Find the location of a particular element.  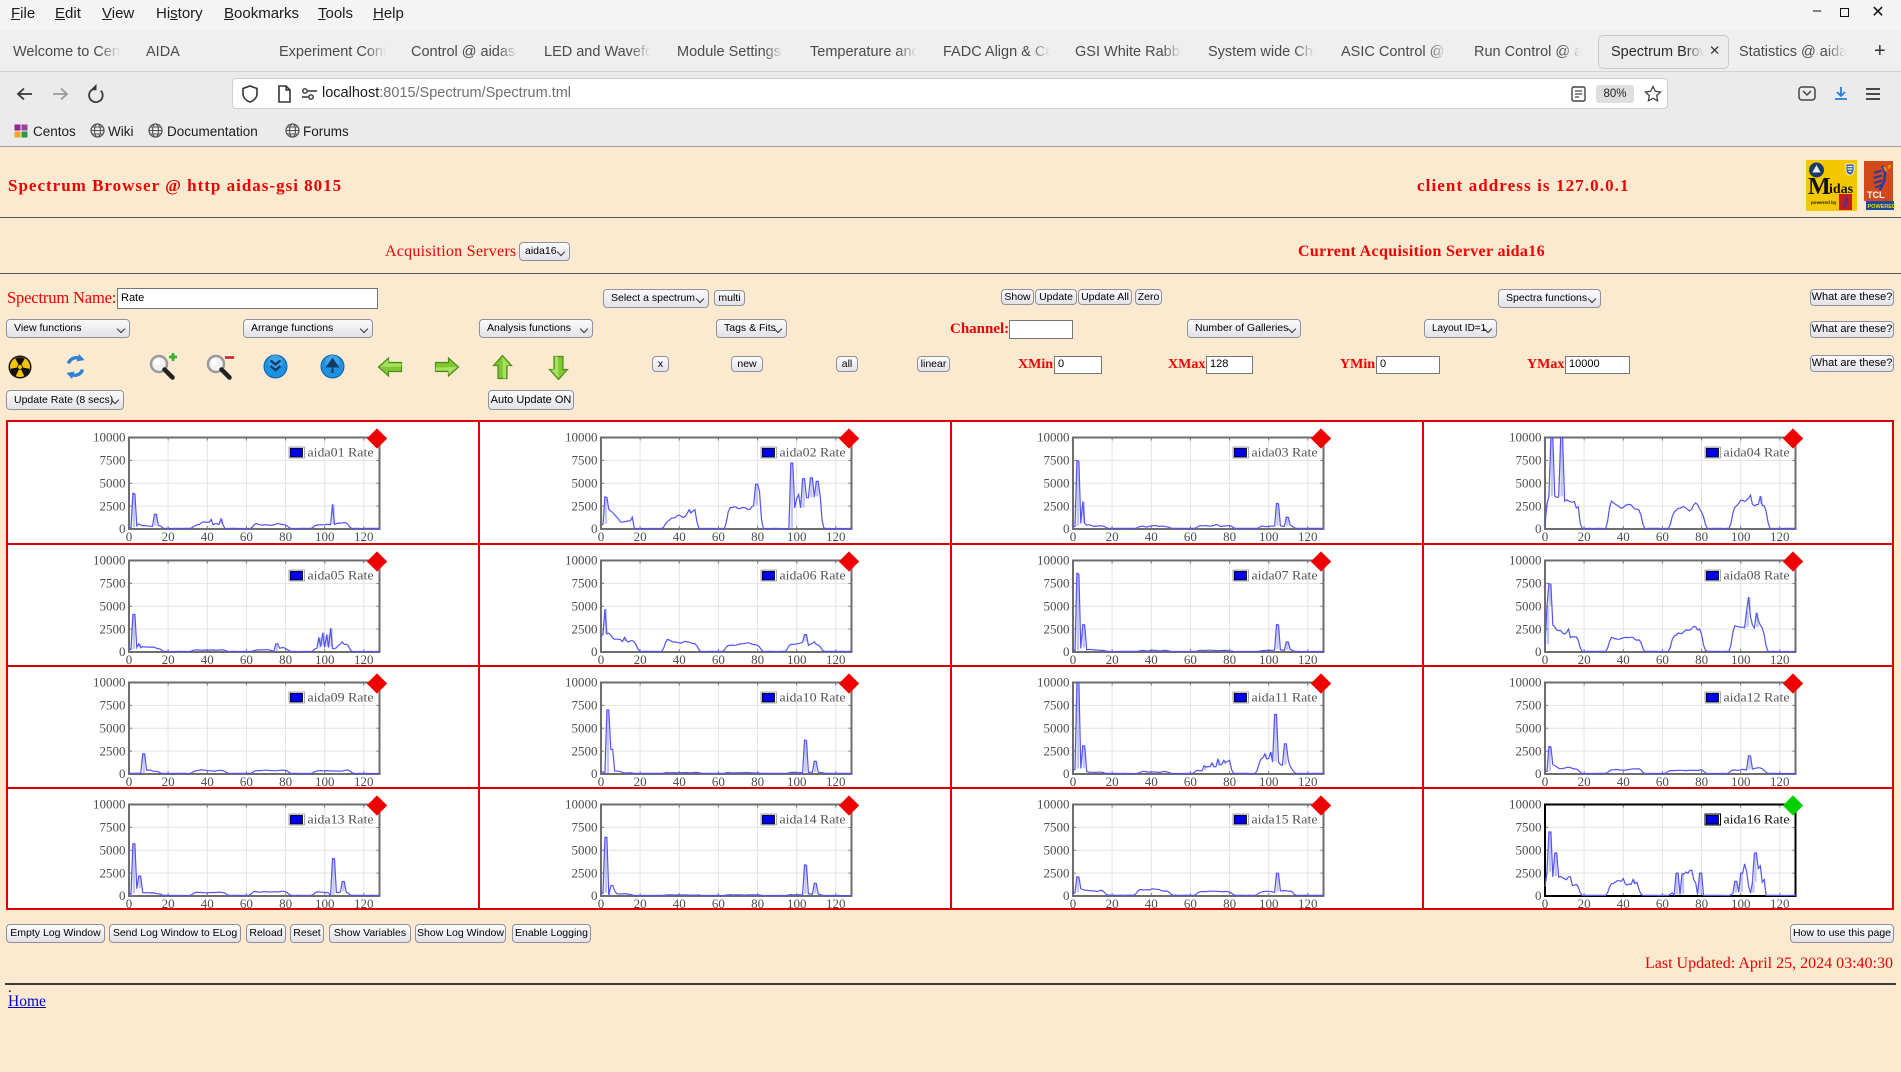

svg-text: aida11 Rate is located at coordinates (1285, 697).